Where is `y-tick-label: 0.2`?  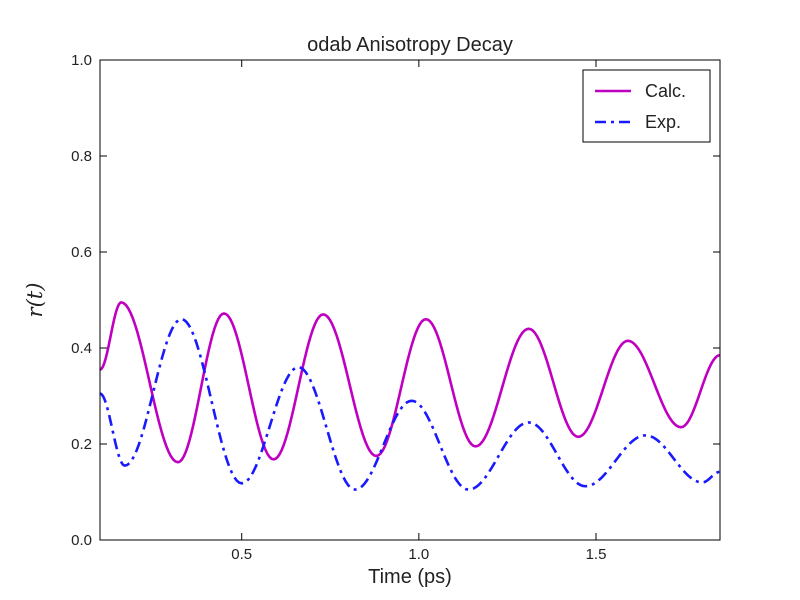 y-tick-label: 0.2 is located at coordinates (81, 444).